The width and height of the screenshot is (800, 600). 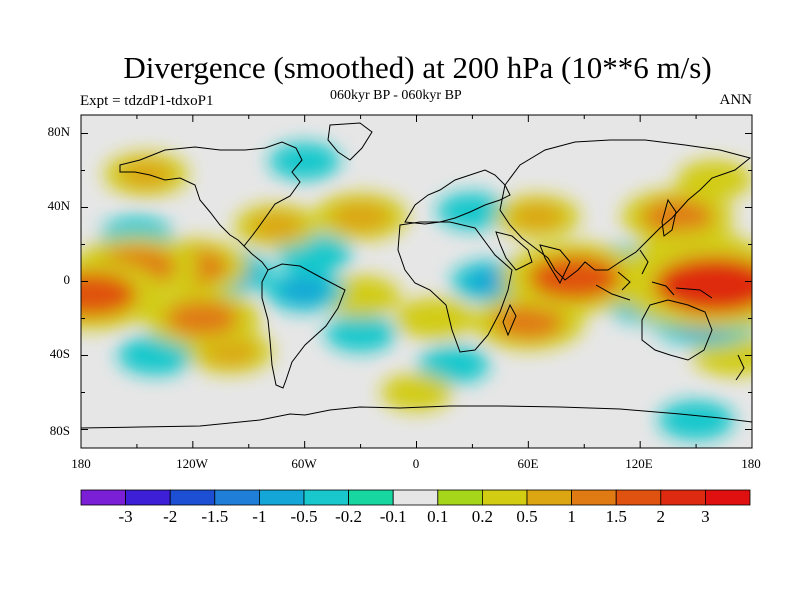 What do you see at coordinates (393, 516) in the screenshot?
I see `colorbar-label: -0.1` at bounding box center [393, 516].